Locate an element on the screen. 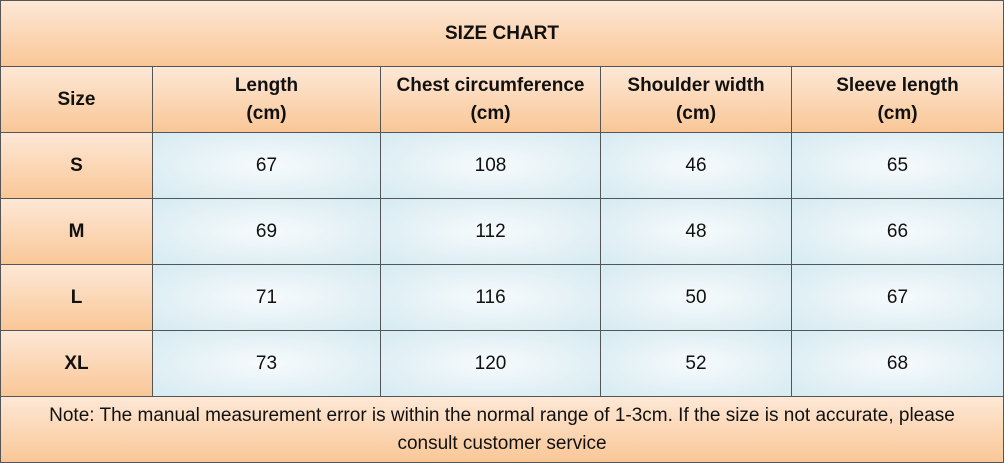 Image resolution: width=1004 pixels, height=463 pixels. measurement: 65 is located at coordinates (897, 165).